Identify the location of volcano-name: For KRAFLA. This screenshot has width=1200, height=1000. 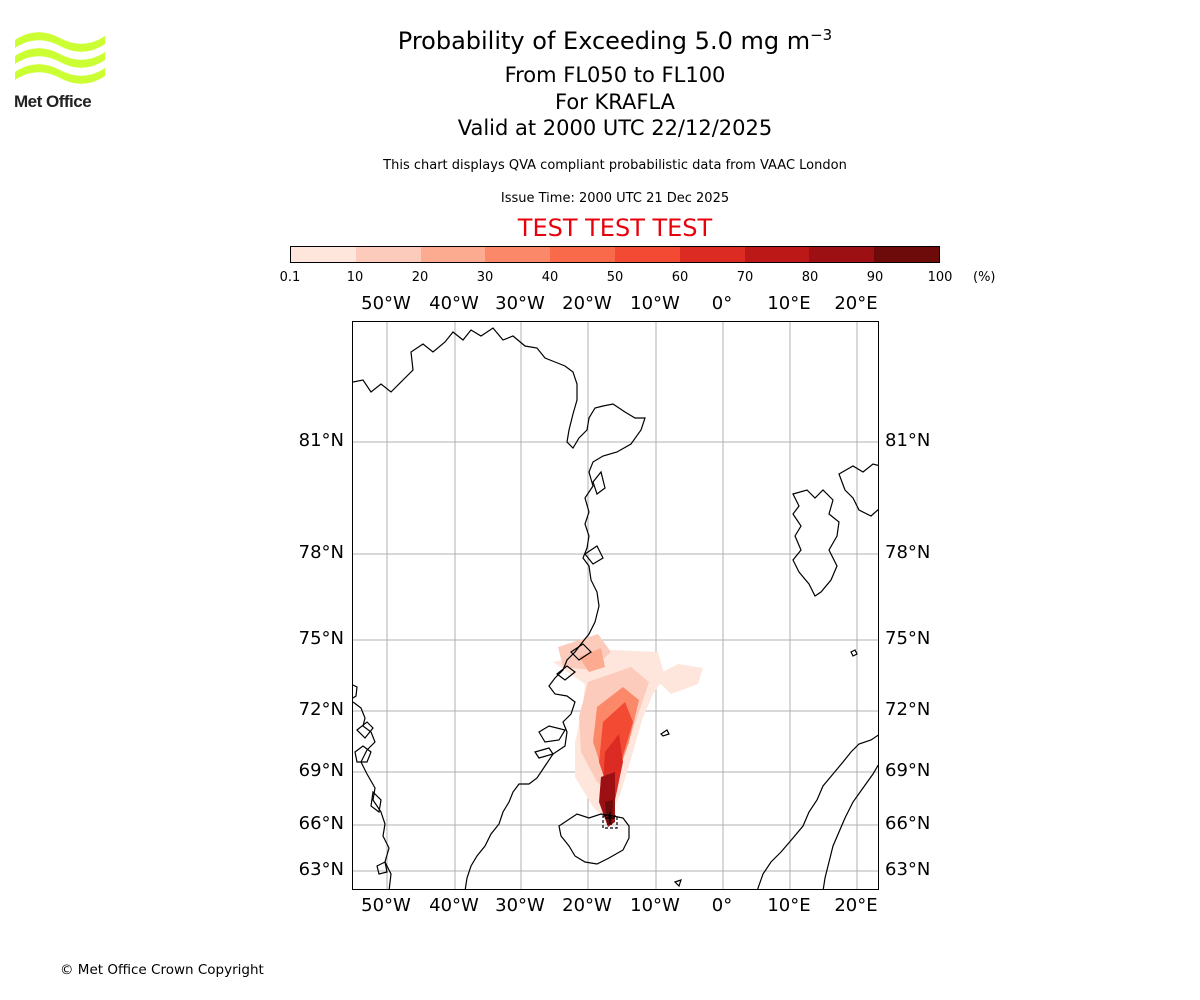
(615, 102).